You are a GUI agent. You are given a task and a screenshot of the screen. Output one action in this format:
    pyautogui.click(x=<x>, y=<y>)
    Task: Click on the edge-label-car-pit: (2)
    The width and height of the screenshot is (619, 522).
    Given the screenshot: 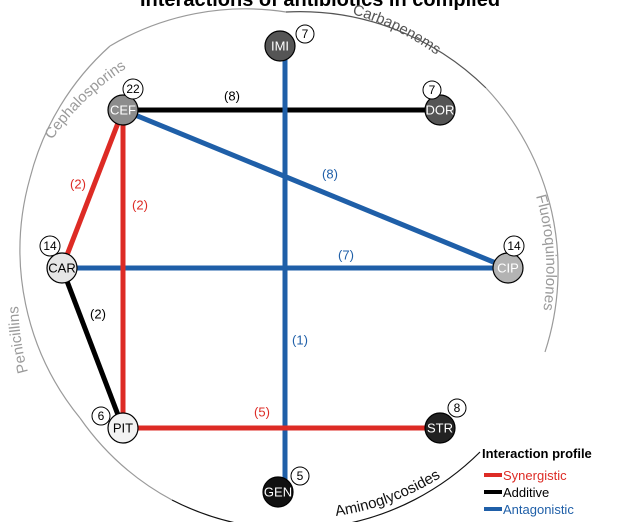 What is the action you would take?
    pyautogui.click(x=98, y=314)
    